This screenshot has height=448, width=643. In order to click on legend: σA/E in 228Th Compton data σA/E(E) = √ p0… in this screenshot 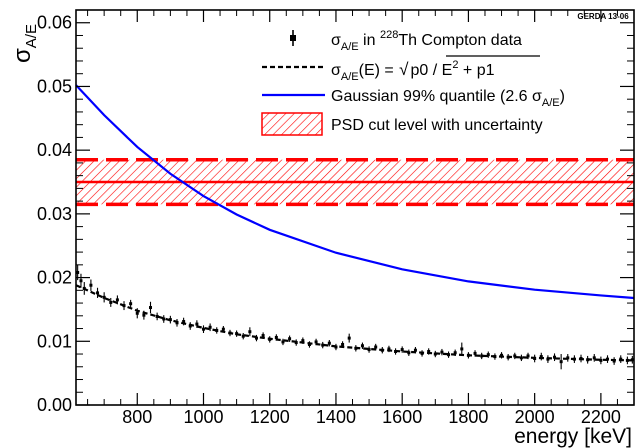, I will do `click(413, 82)`.